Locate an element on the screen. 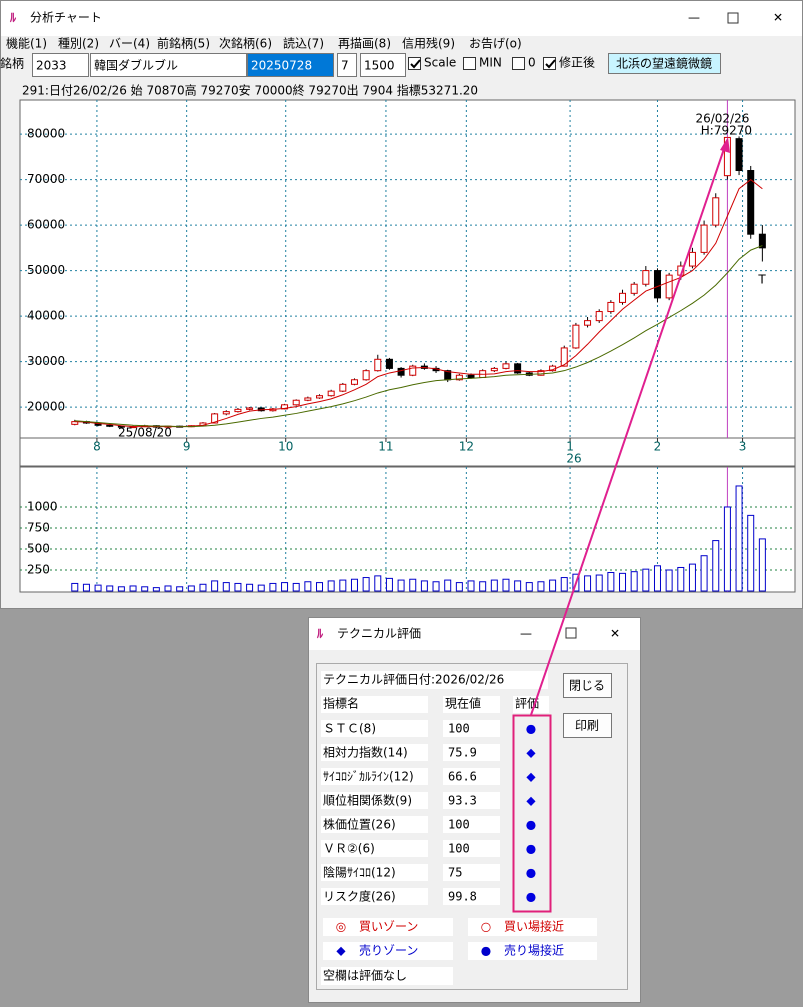 Image resolution: width=803 pixels, height=1007 pixels. menu-item: お告げ(o) is located at coordinates (495, 44).